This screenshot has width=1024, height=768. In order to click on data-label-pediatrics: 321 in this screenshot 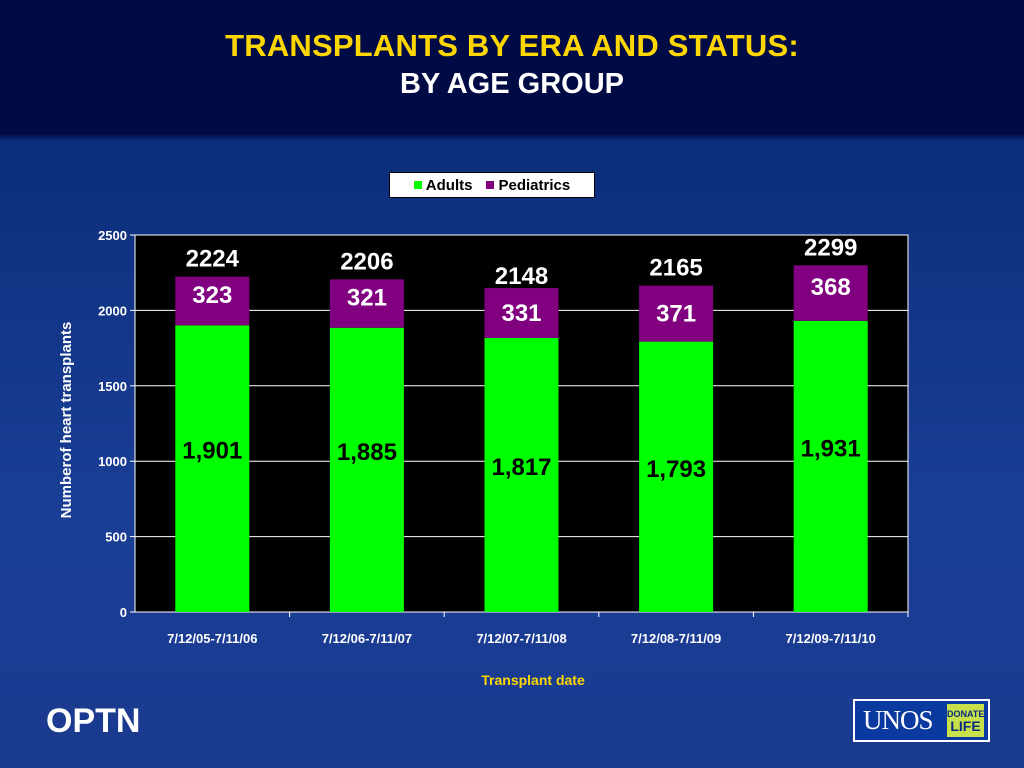, I will do `click(367, 298)`.